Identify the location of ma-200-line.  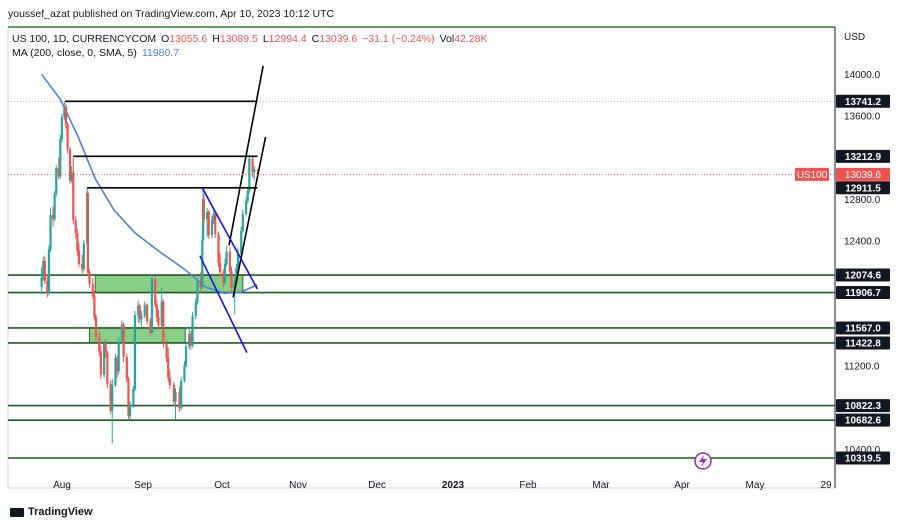
(149, 184).